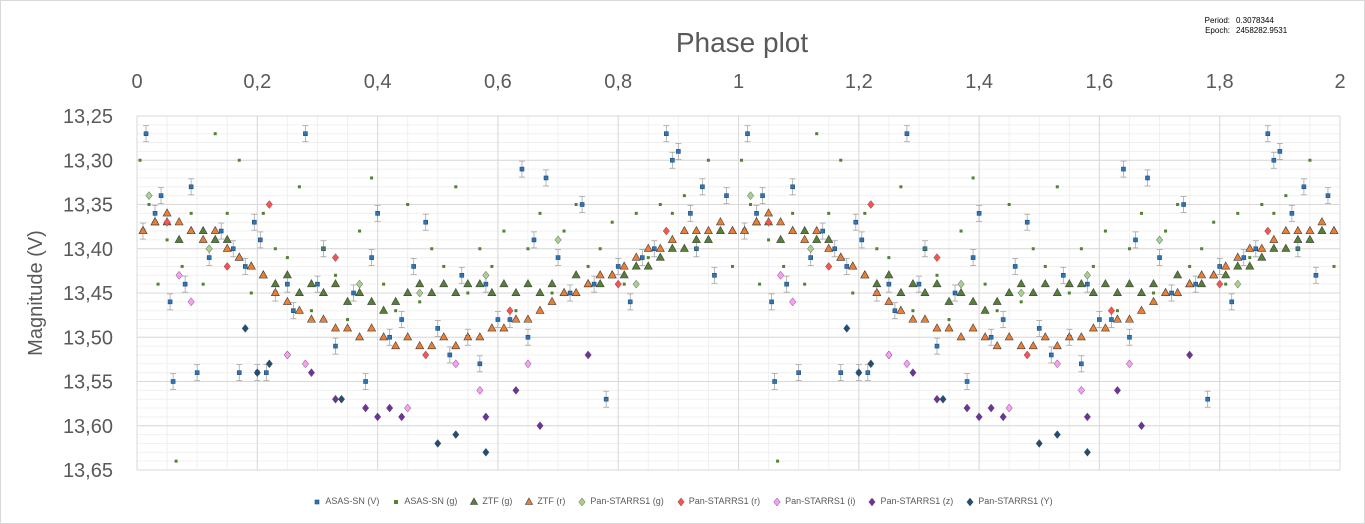  Describe the element at coordinates (620, 501) in the screenshot. I see `legend-item-pan-starrs1-g: Pan-STARRS1 (g)` at that location.